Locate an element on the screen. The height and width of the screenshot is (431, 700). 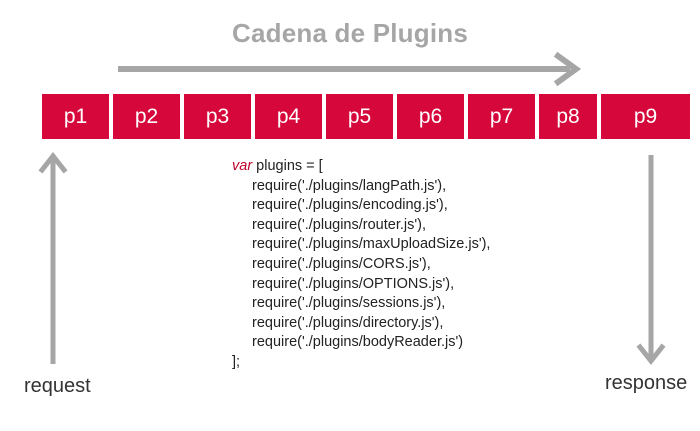
code-declaration: plugins = [ is located at coordinates (287, 166).